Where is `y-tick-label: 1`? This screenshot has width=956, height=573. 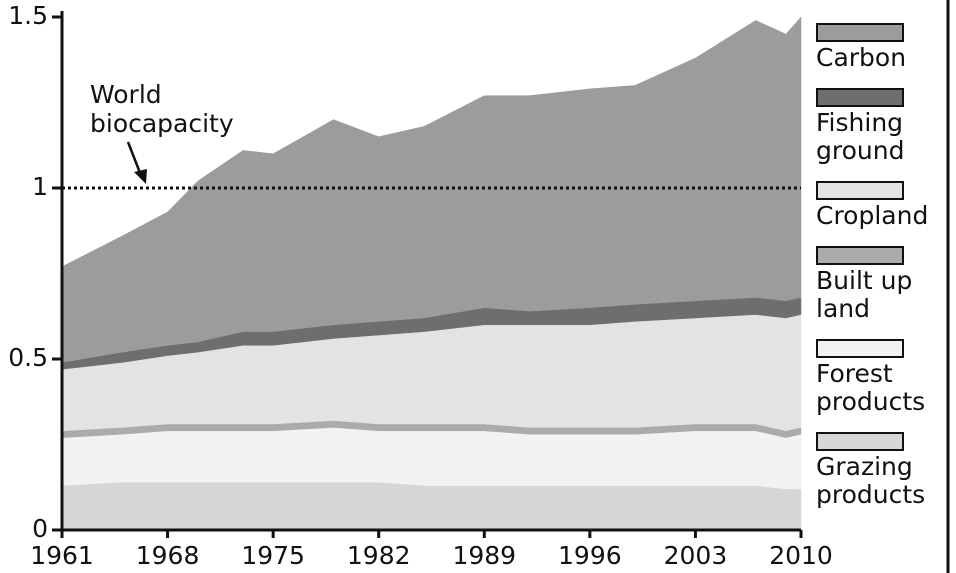 y-tick-label: 1 is located at coordinates (40, 186).